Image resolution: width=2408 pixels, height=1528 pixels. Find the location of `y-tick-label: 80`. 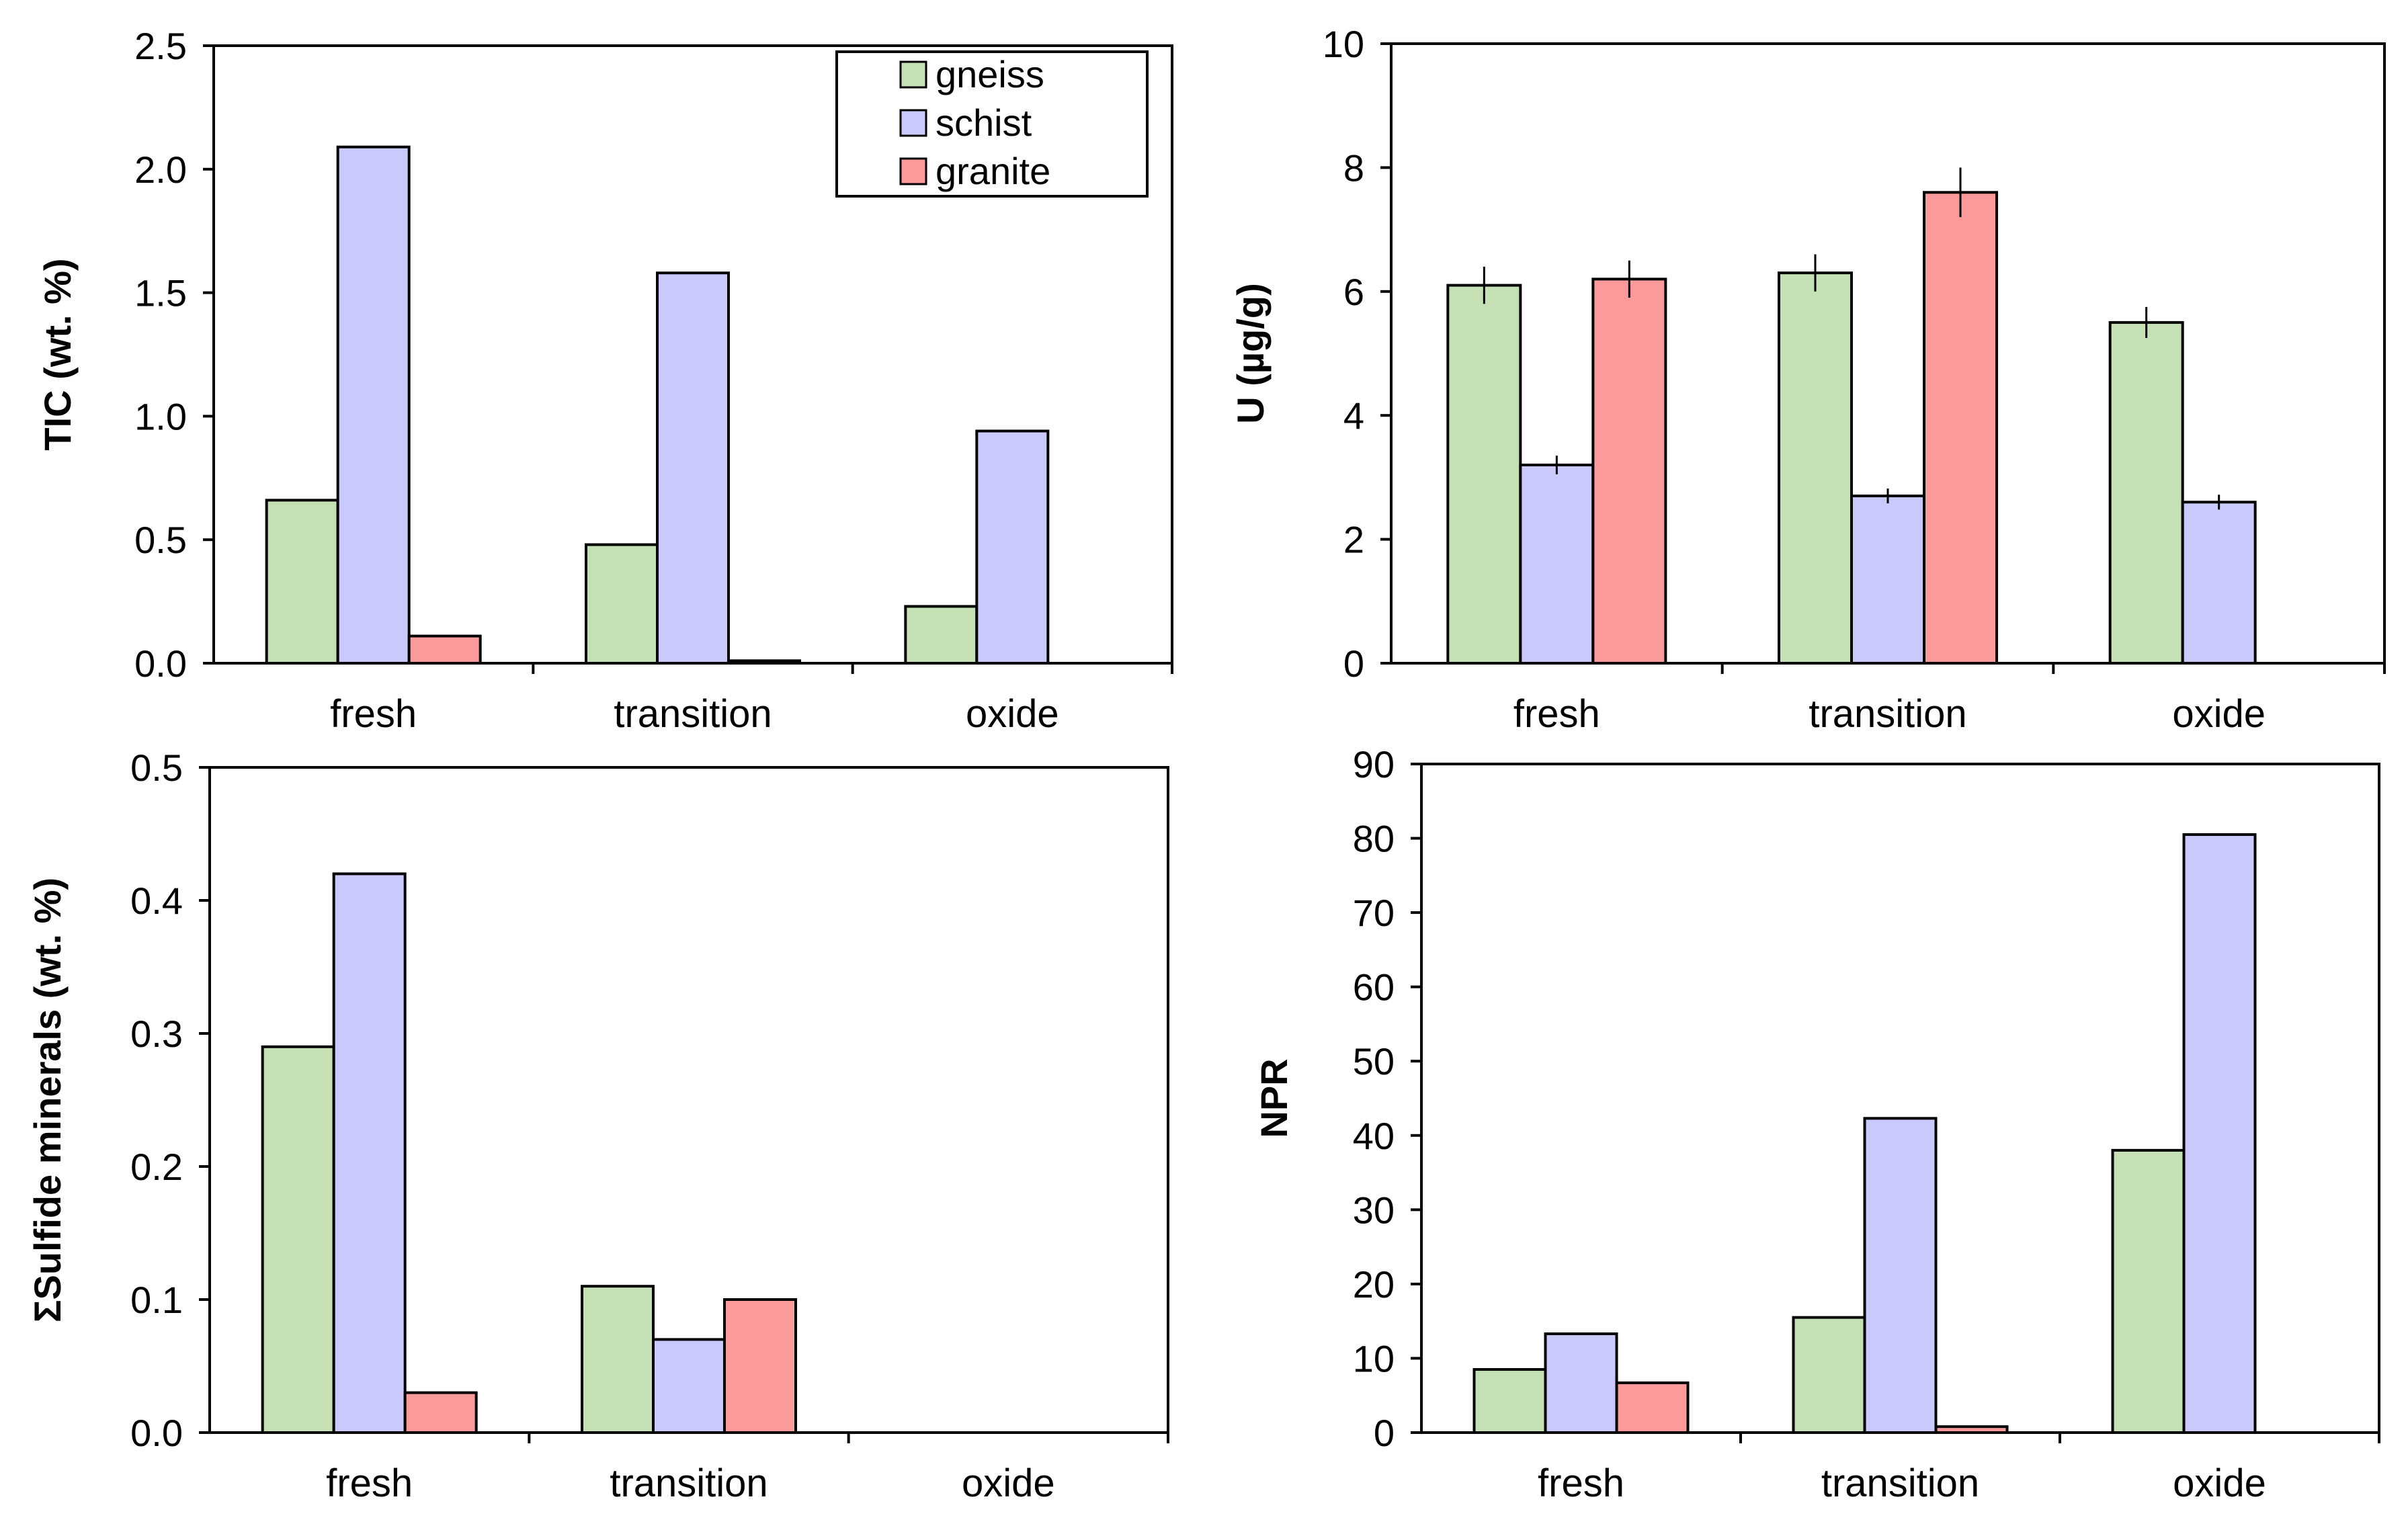

y-tick-label: 80 is located at coordinates (1374, 839).